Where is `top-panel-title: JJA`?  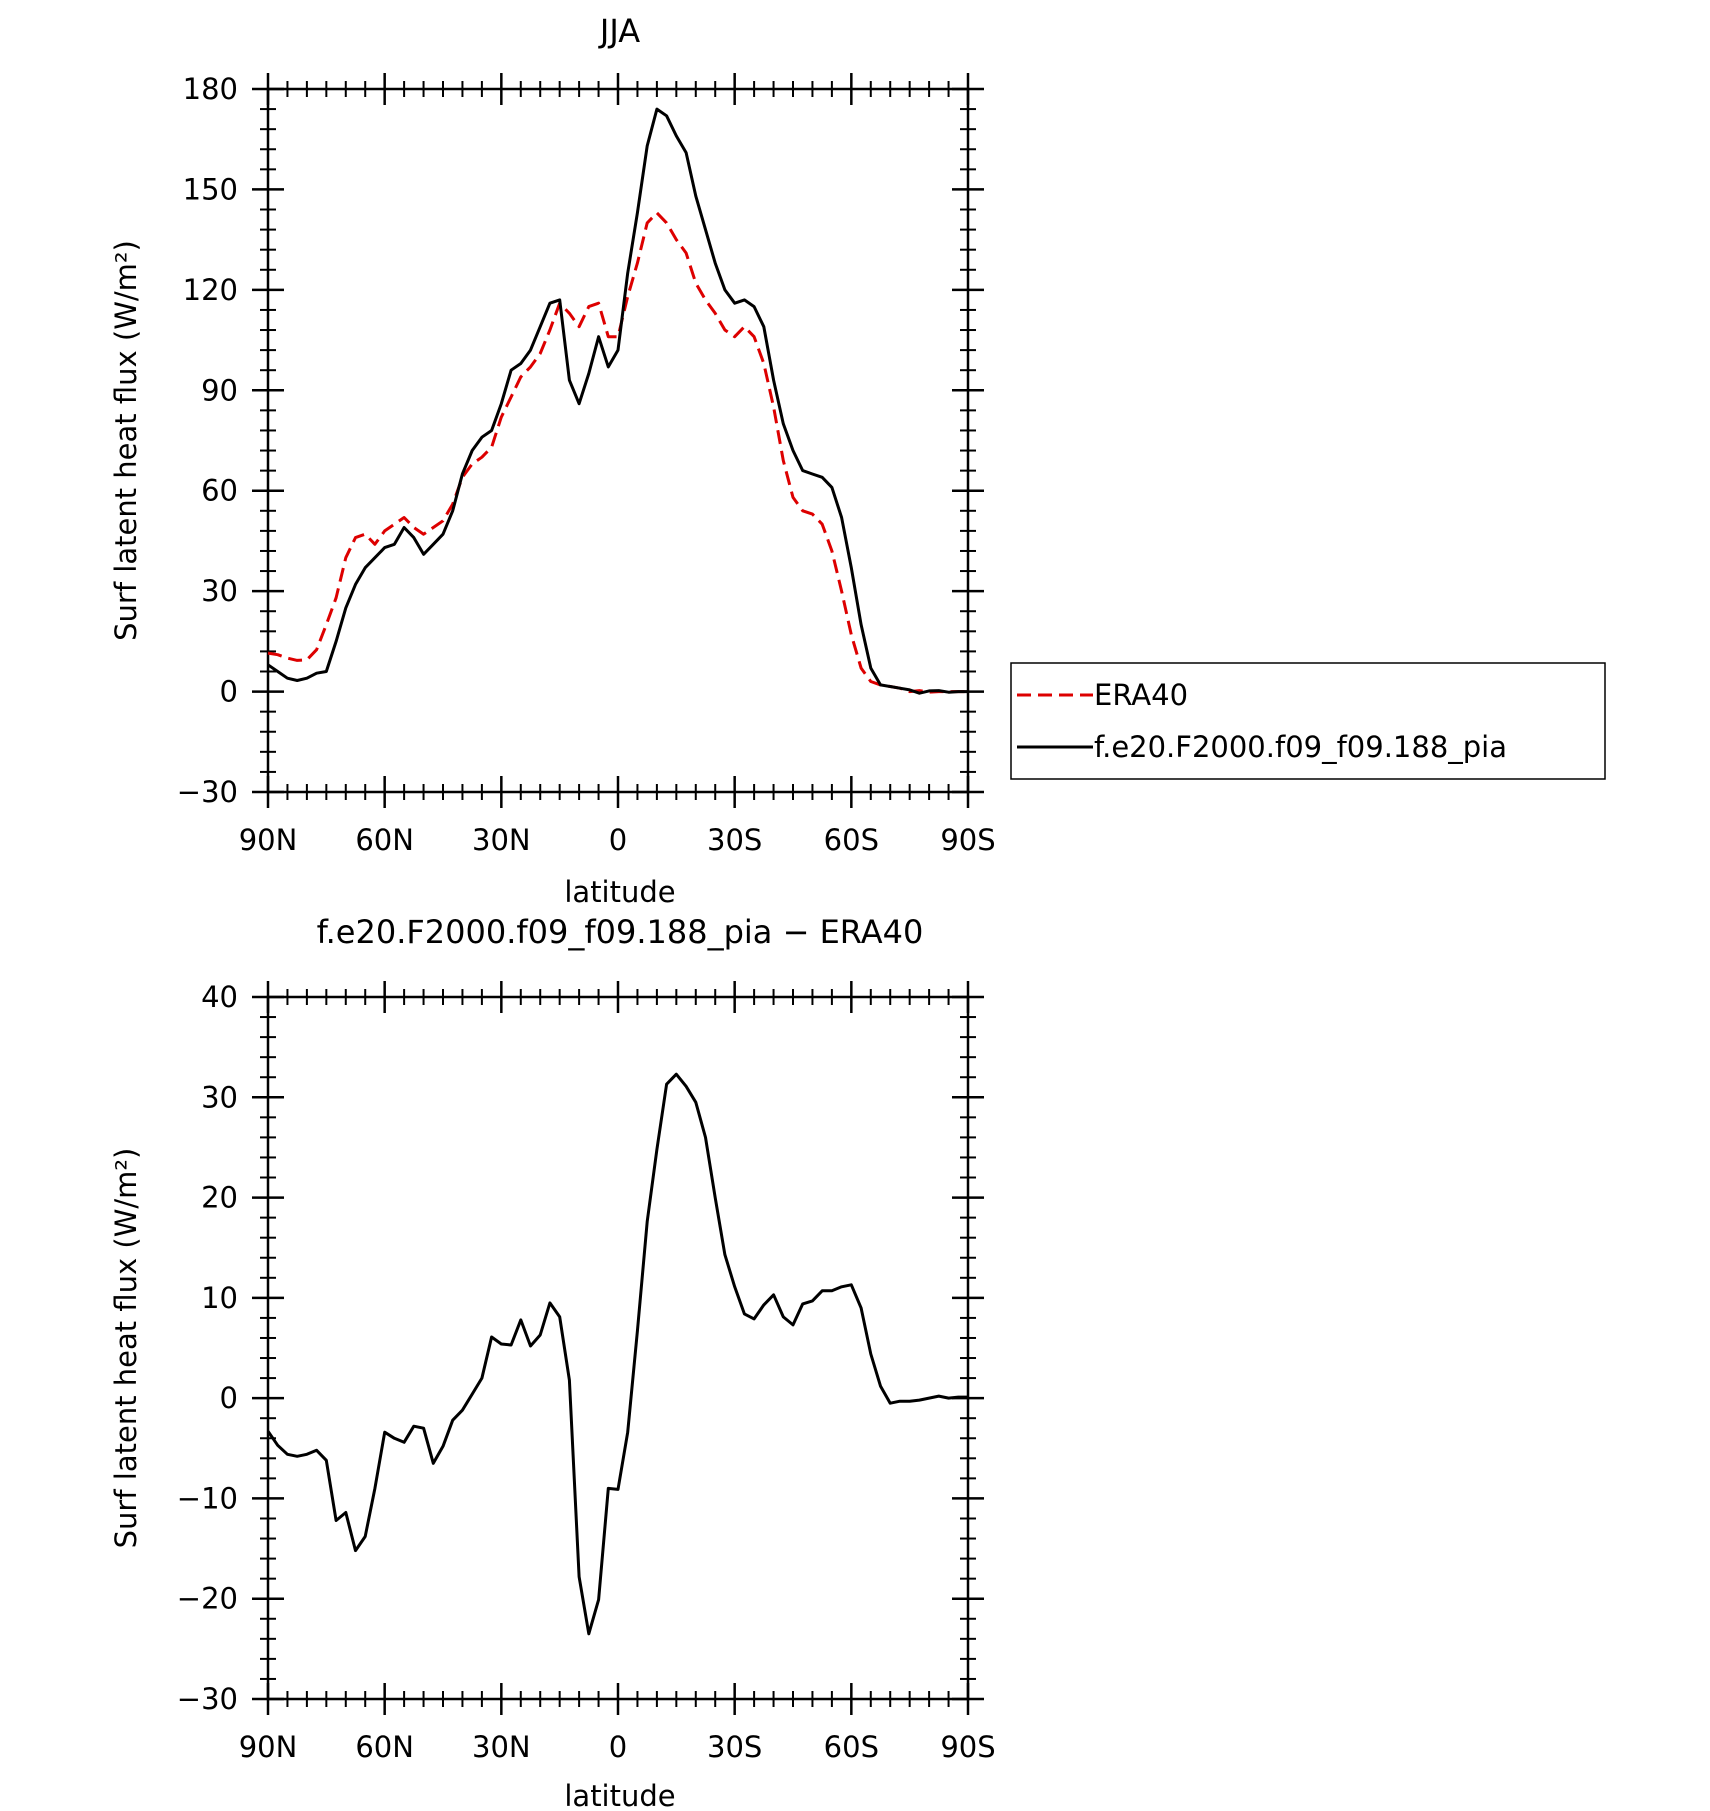
top-panel-title: JJA is located at coordinates (619, 31).